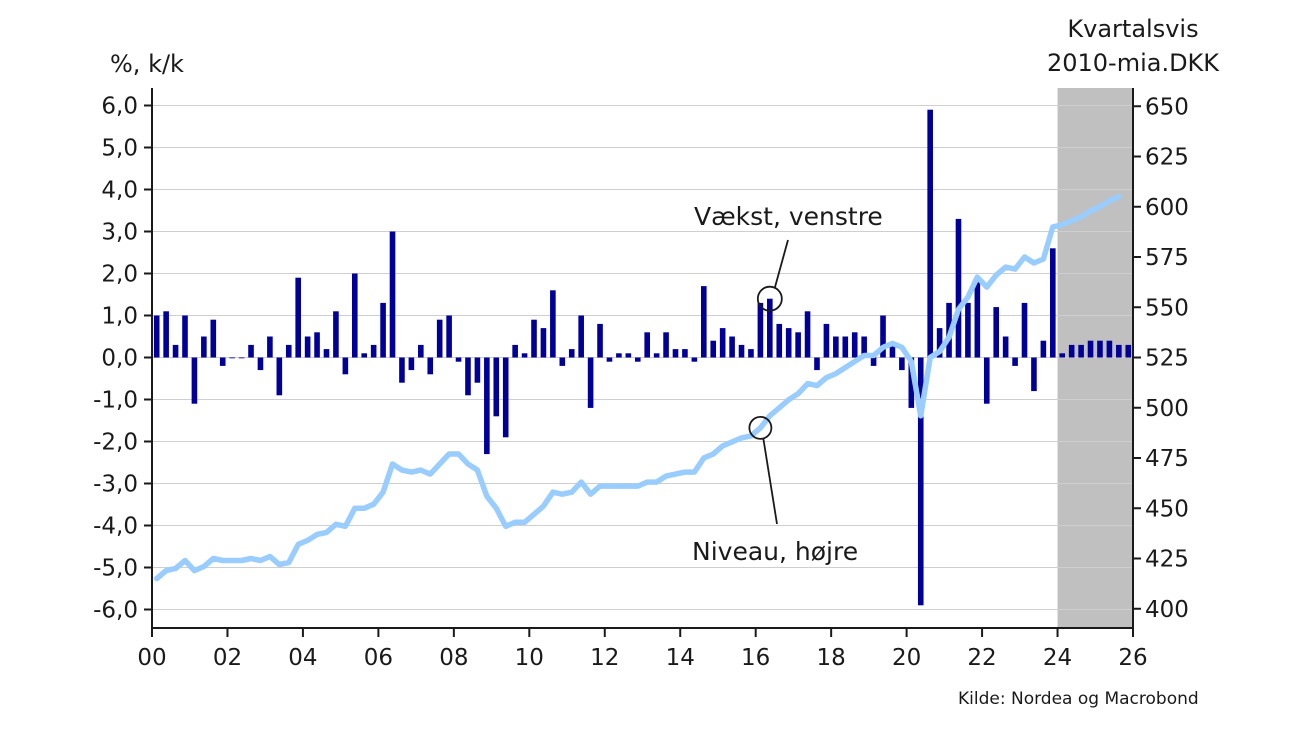  I want to click on bar-q10, so click(251, 351).